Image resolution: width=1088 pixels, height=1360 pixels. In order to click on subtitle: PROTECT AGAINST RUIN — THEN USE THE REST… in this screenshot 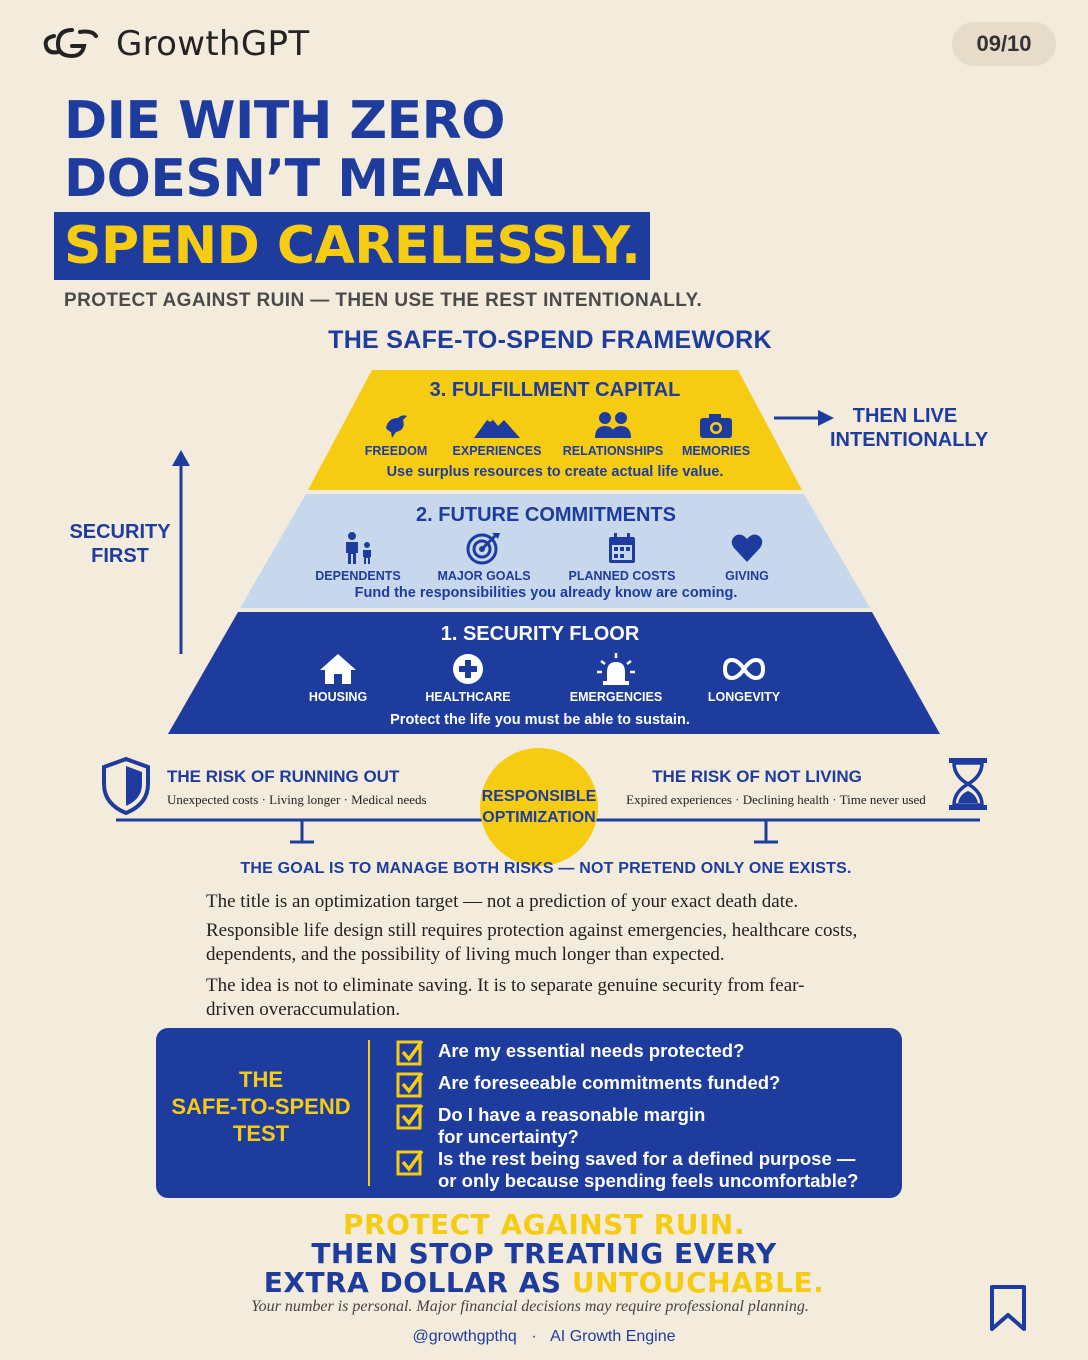, I will do `click(383, 300)`.